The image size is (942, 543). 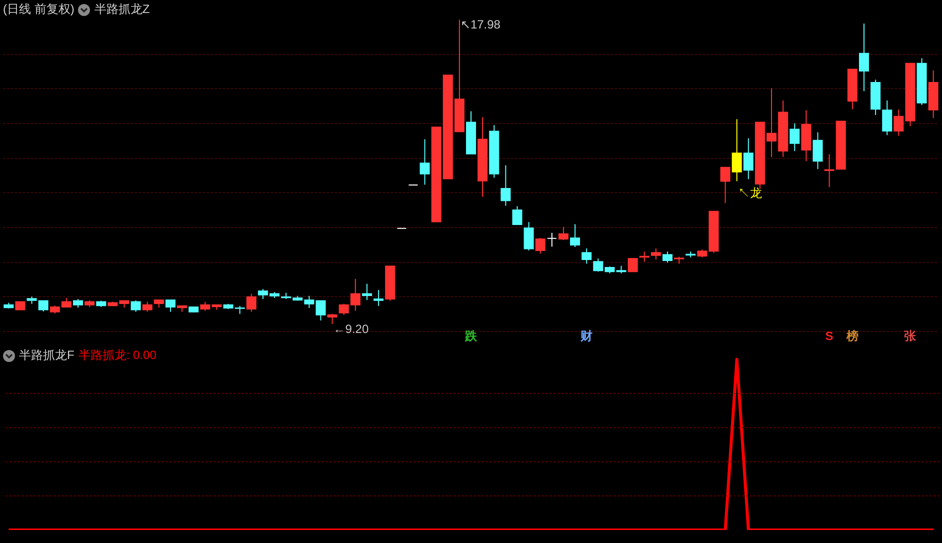 I want to click on annotation: ↖17.98, so click(x=480, y=25).